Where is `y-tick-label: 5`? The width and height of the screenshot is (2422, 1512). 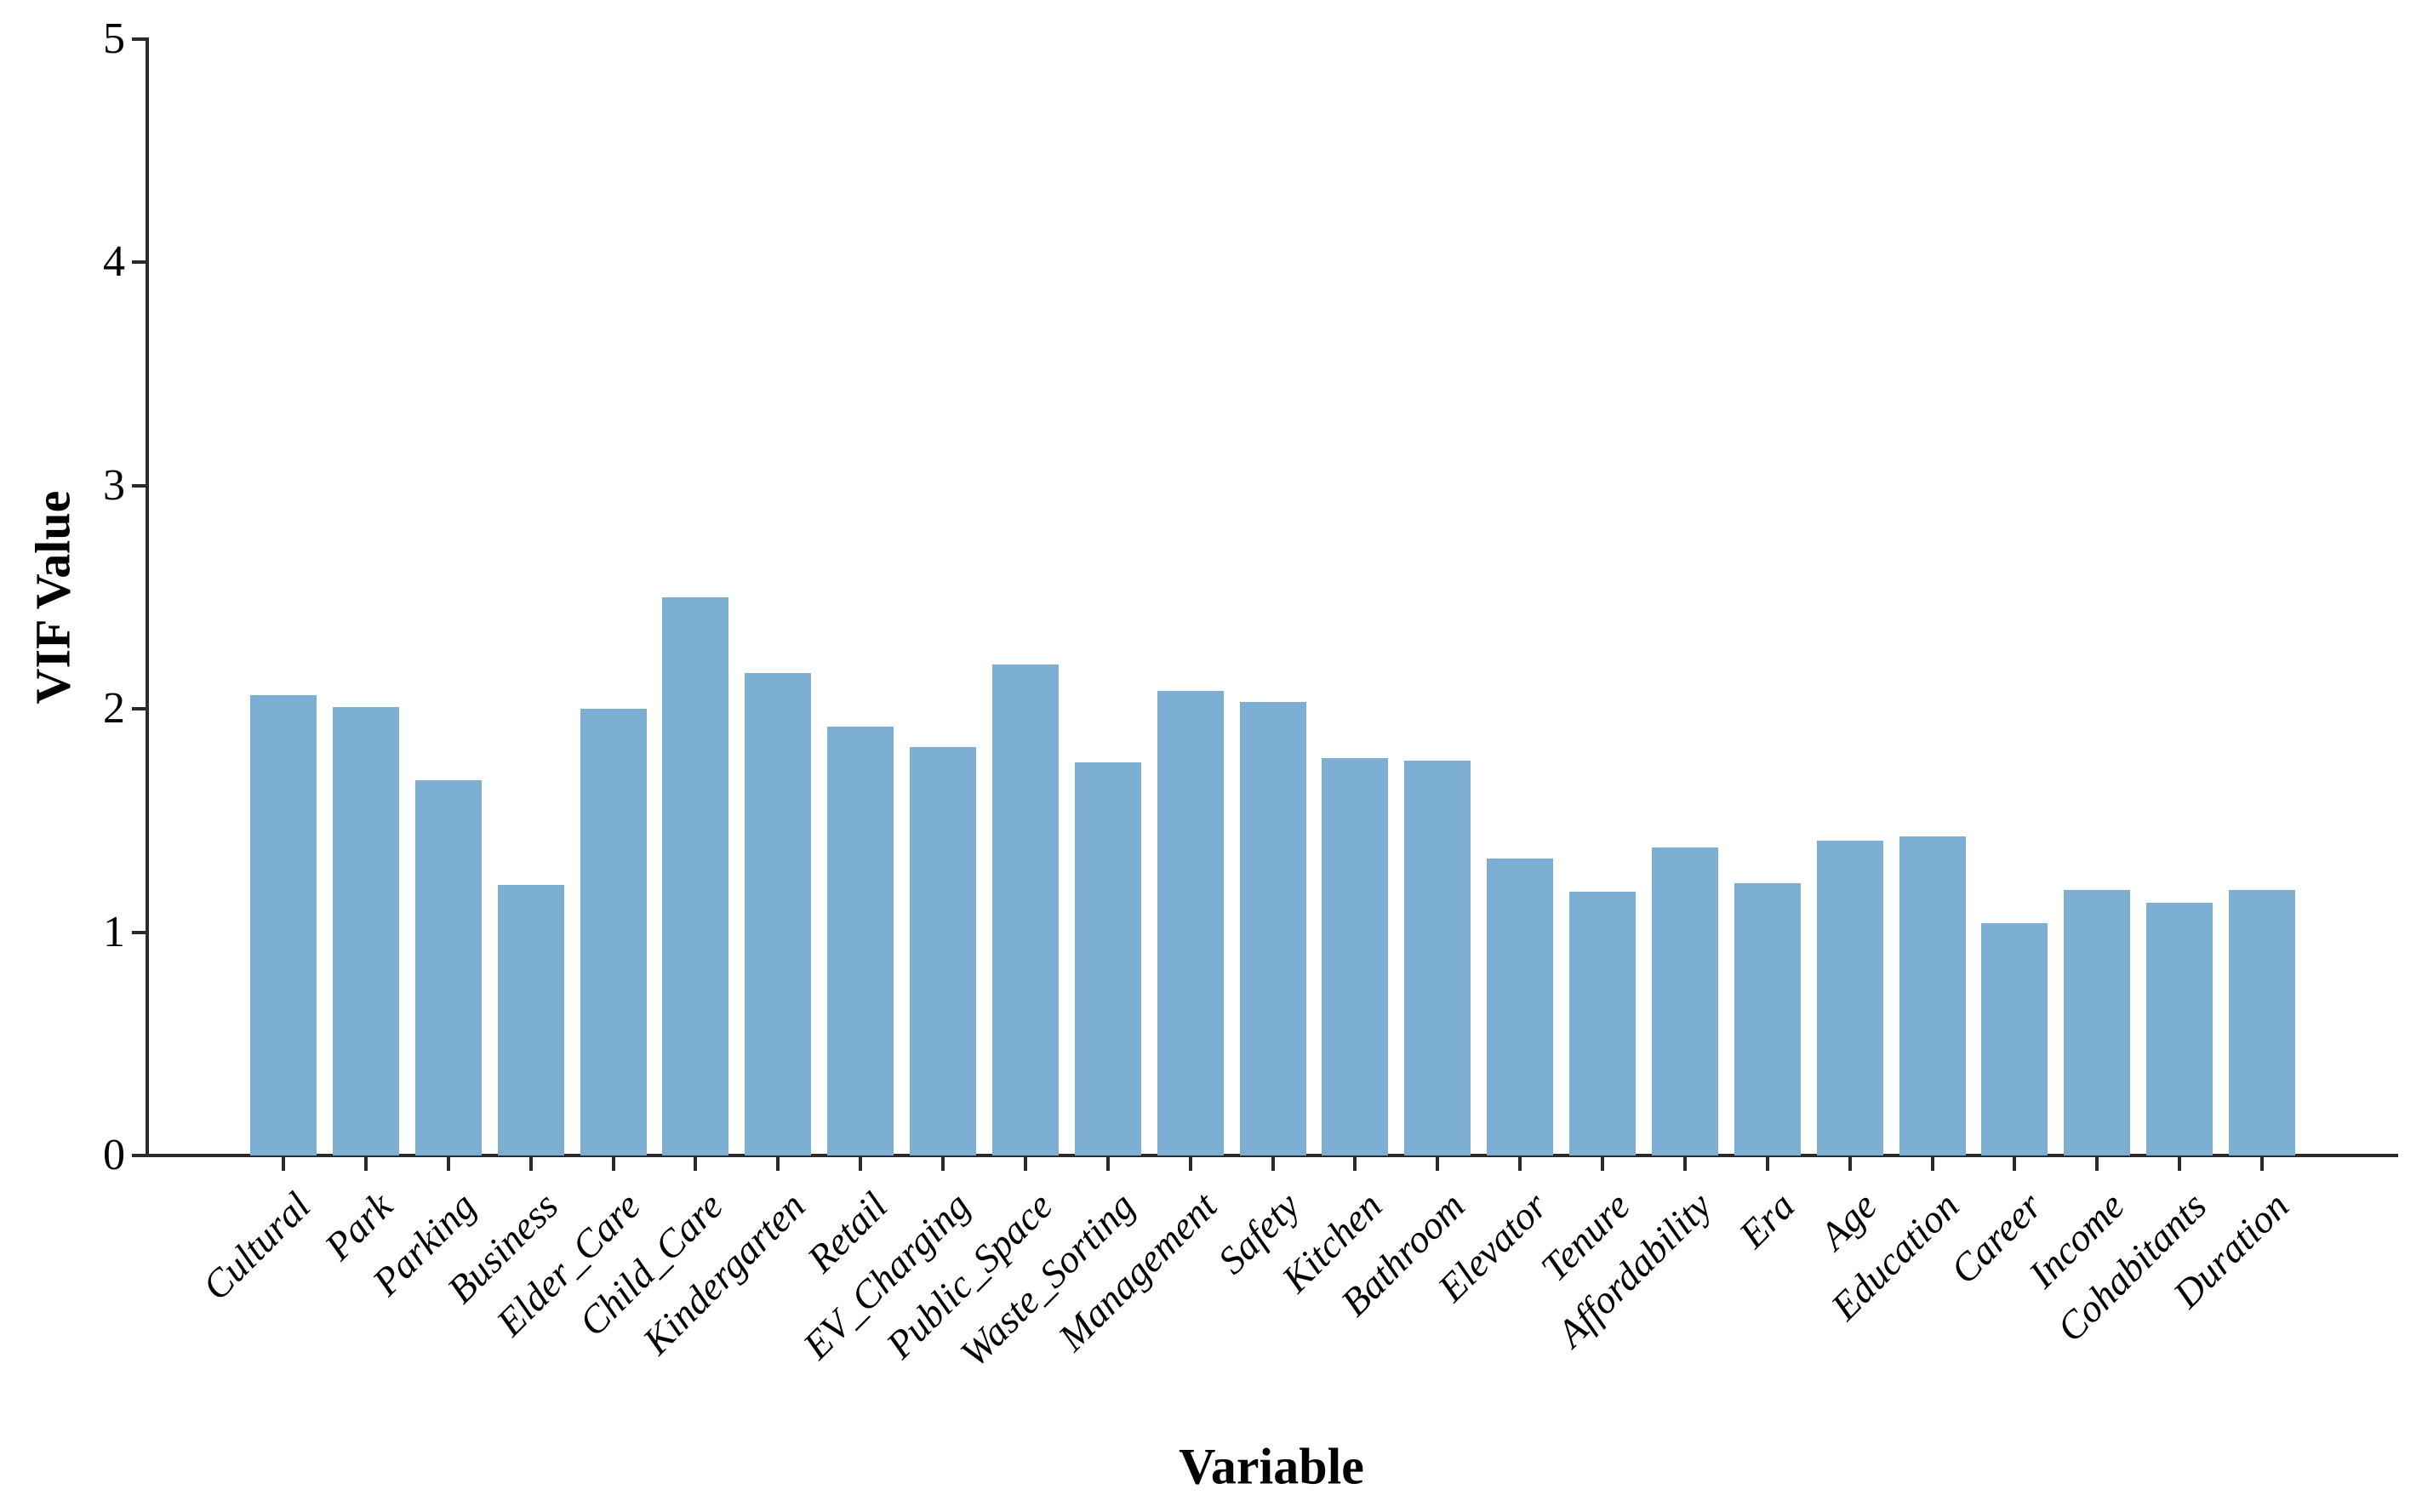 y-tick-label: 5 is located at coordinates (114, 38).